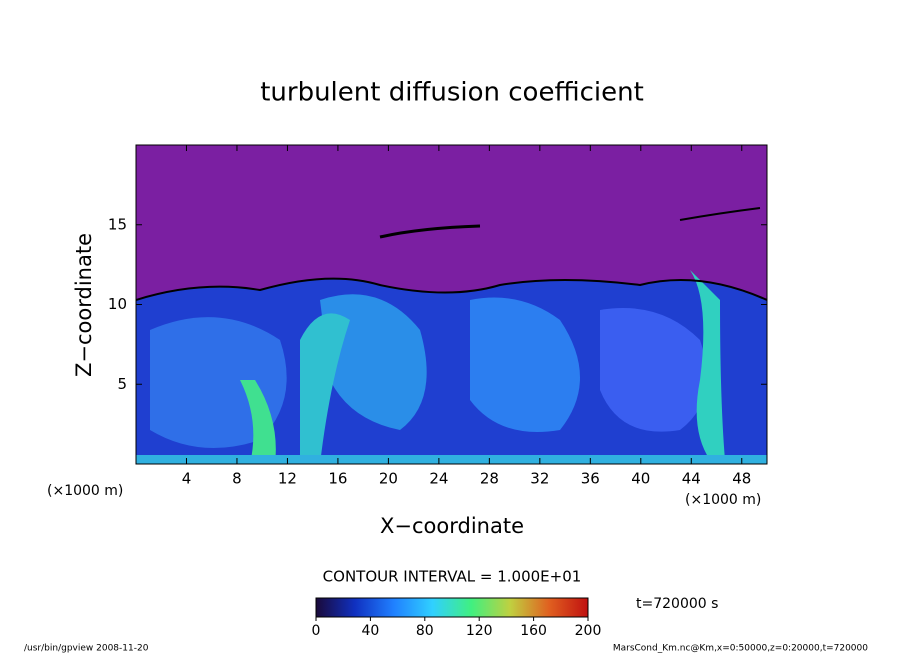  I want to click on y-unit-label: (×1000 m), so click(85, 491).